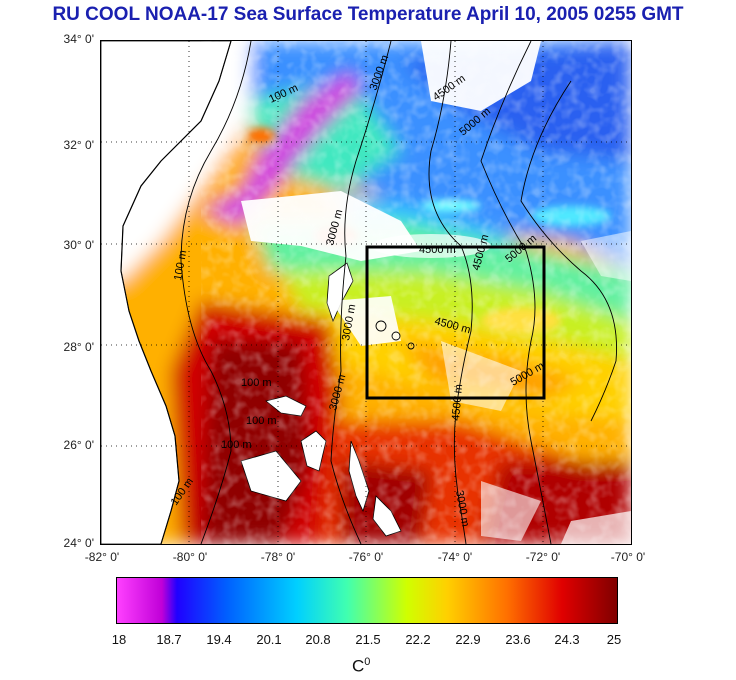 The height and width of the screenshot is (680, 736). What do you see at coordinates (518, 639) in the screenshot?
I see `colorbar-tick: 23.6` at bounding box center [518, 639].